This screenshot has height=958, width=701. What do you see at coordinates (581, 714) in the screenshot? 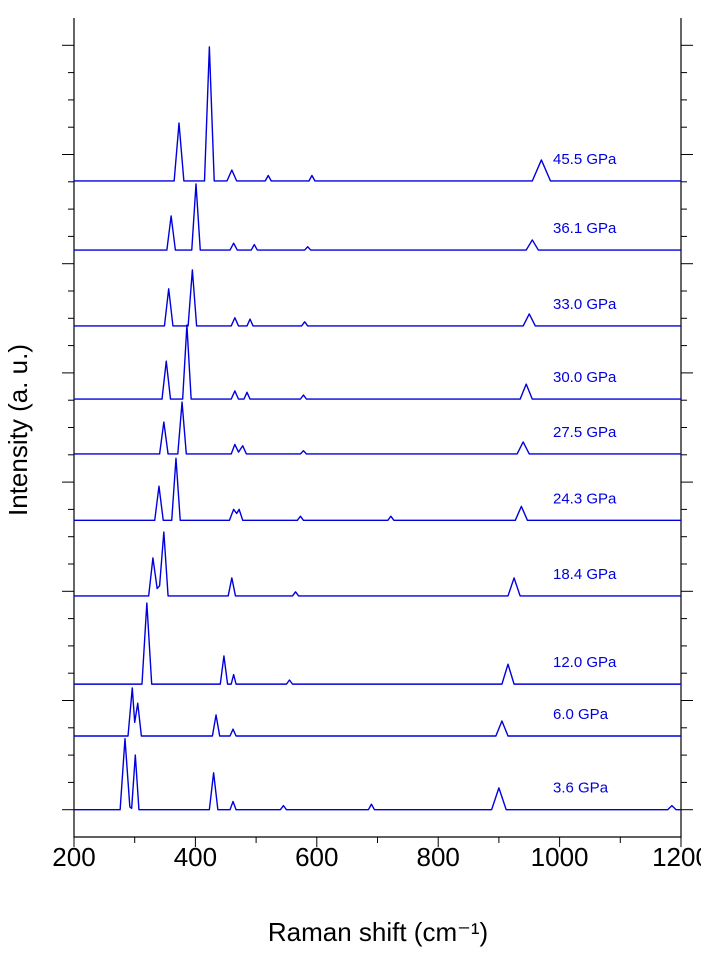
I see `spectrum-label: 6.0 GPa` at bounding box center [581, 714].